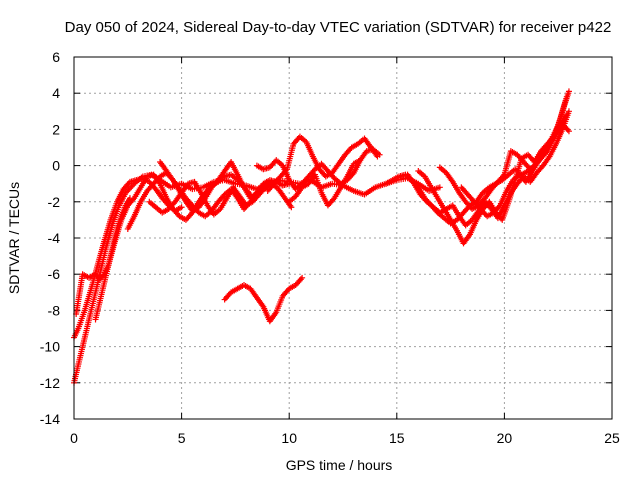  I want to click on x-tick-label: 15, so click(397, 438).